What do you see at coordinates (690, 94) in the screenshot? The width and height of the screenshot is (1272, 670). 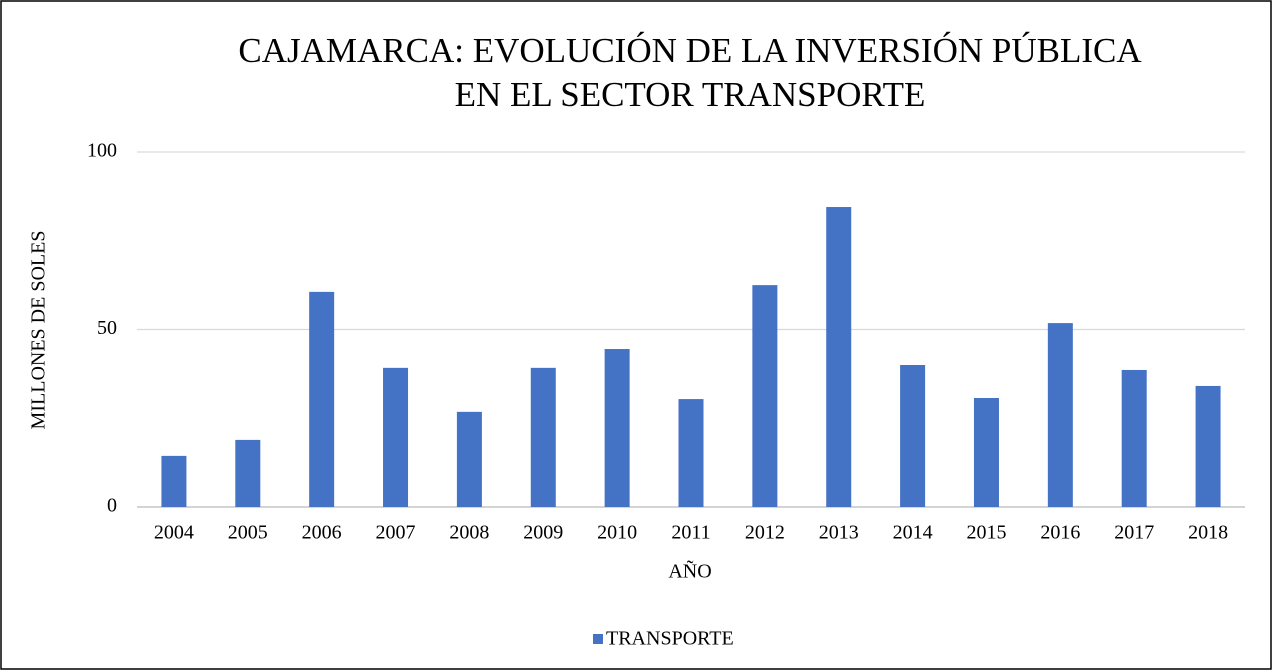 I see `chart-title: EN EL SECTOR TRANSPORTE` at bounding box center [690, 94].